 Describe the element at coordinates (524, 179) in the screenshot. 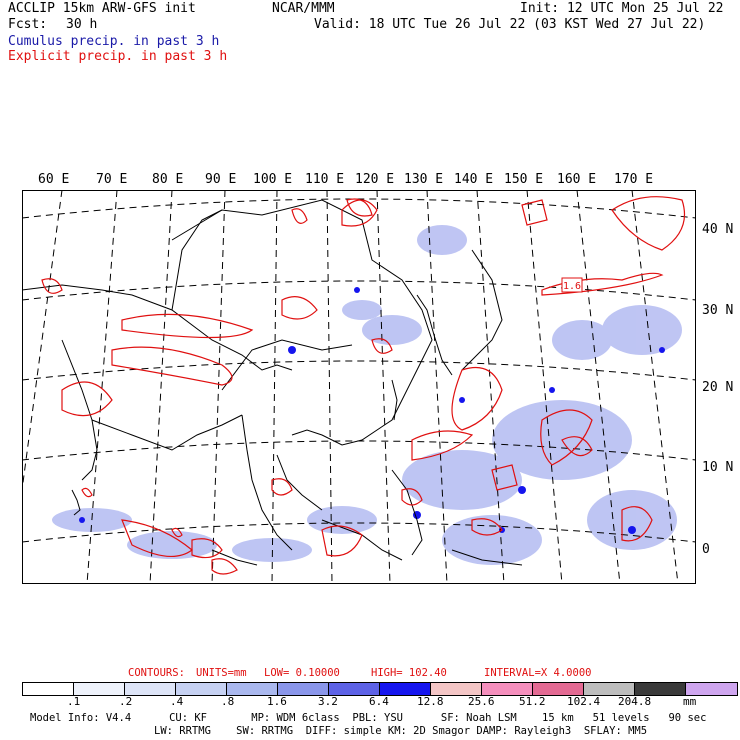

I see `lon-label-150e: 150 E` at that location.